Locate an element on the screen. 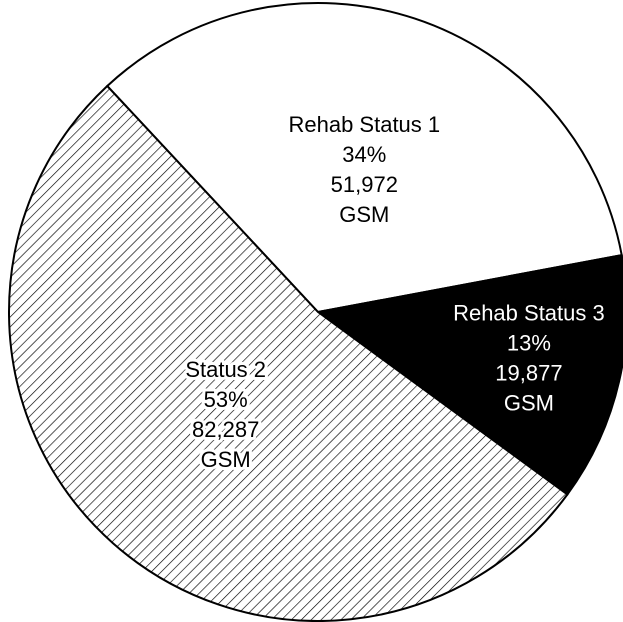 Image resolution: width=623 pixels, height=622 pixels. count-label: 19,877 is located at coordinates (528, 373).